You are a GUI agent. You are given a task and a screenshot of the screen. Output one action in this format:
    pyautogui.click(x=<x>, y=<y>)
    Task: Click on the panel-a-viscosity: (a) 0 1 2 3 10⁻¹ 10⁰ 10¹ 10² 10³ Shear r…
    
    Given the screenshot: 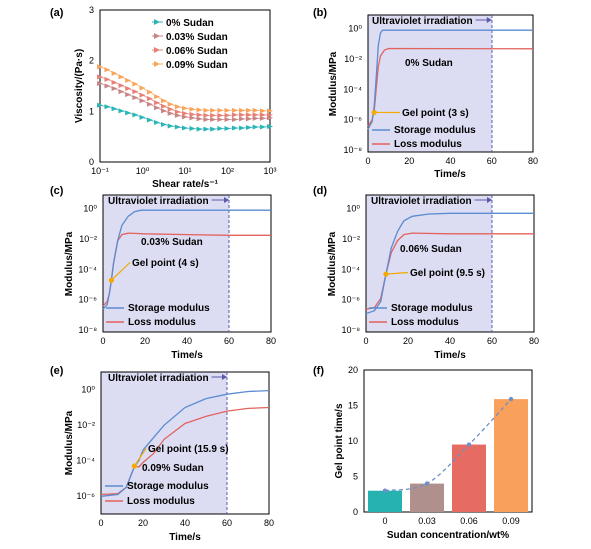 What is the action you would take?
    pyautogui.click(x=163, y=97)
    